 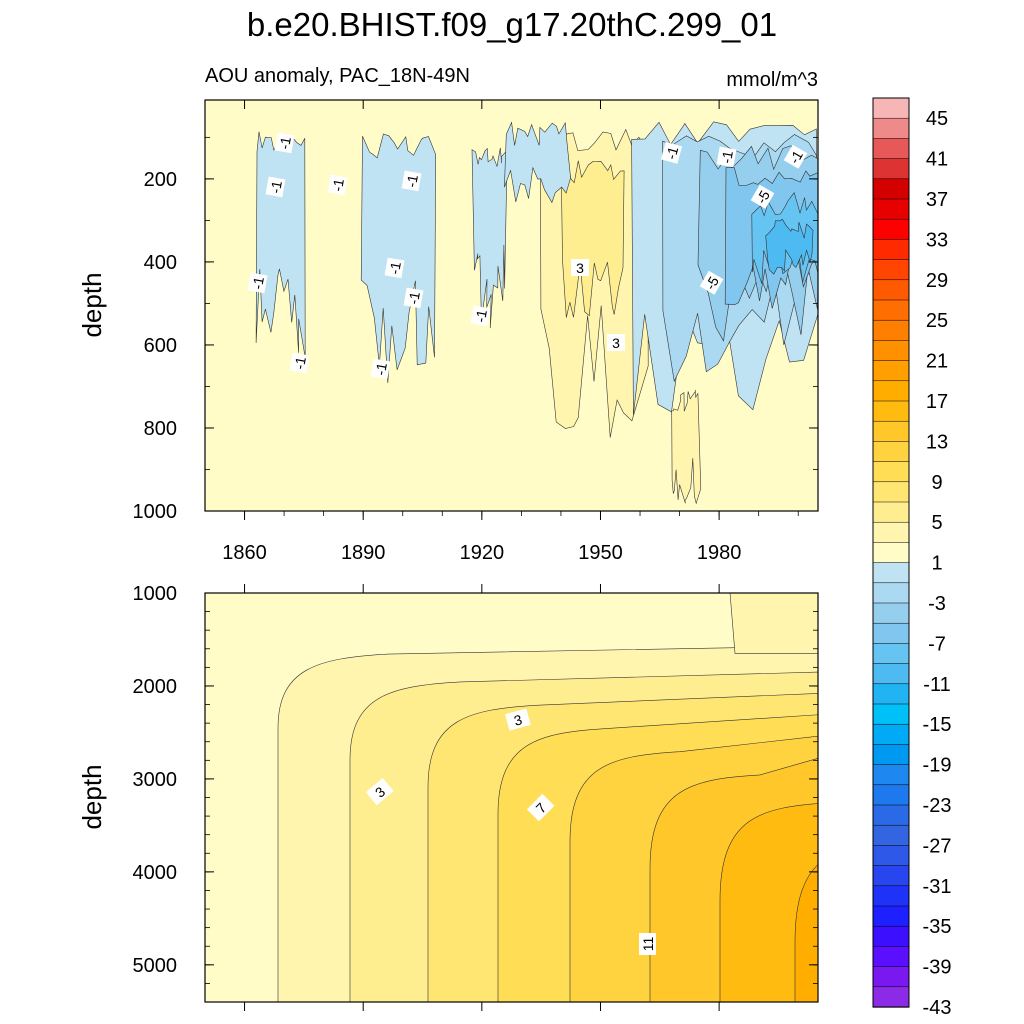 I want to click on contour-label-text: 11, so click(x=648, y=944).